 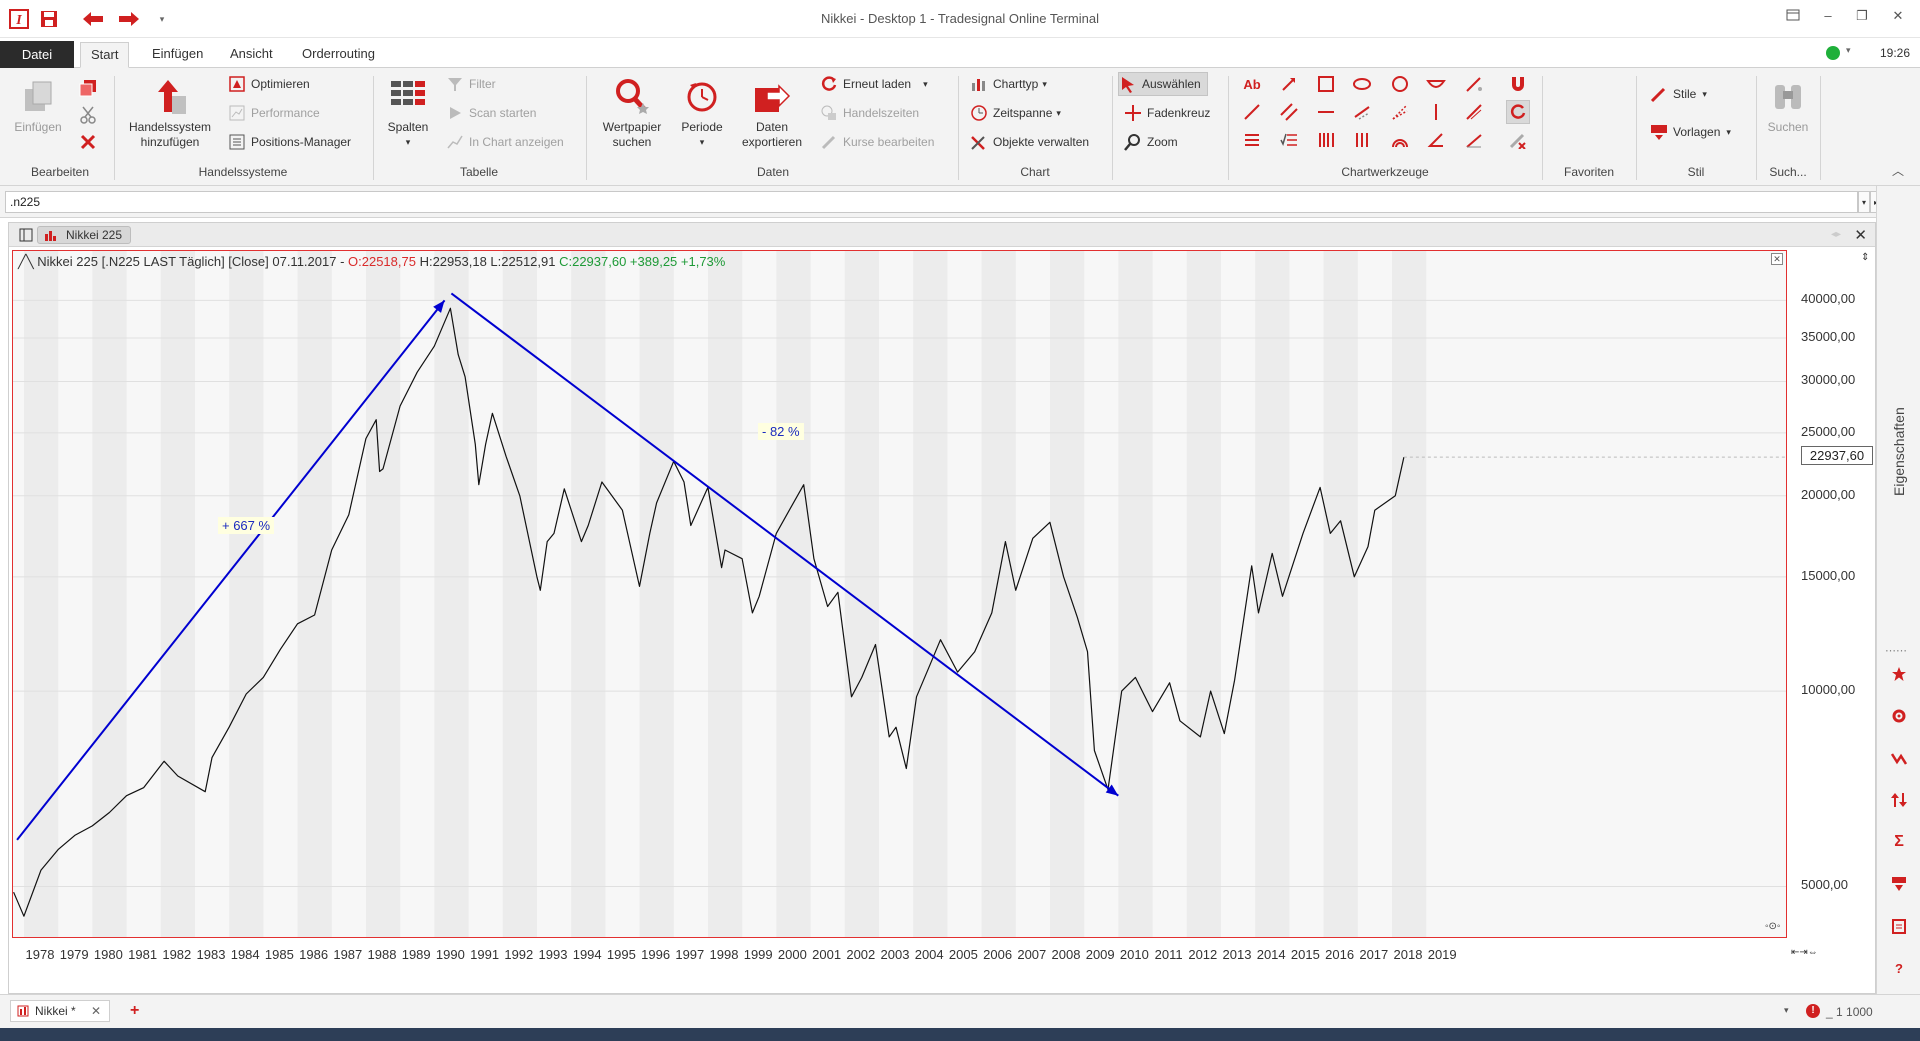 What do you see at coordinates (162, 18) in the screenshot?
I see `quick-access-dropdown-icon: ▾` at bounding box center [162, 18].